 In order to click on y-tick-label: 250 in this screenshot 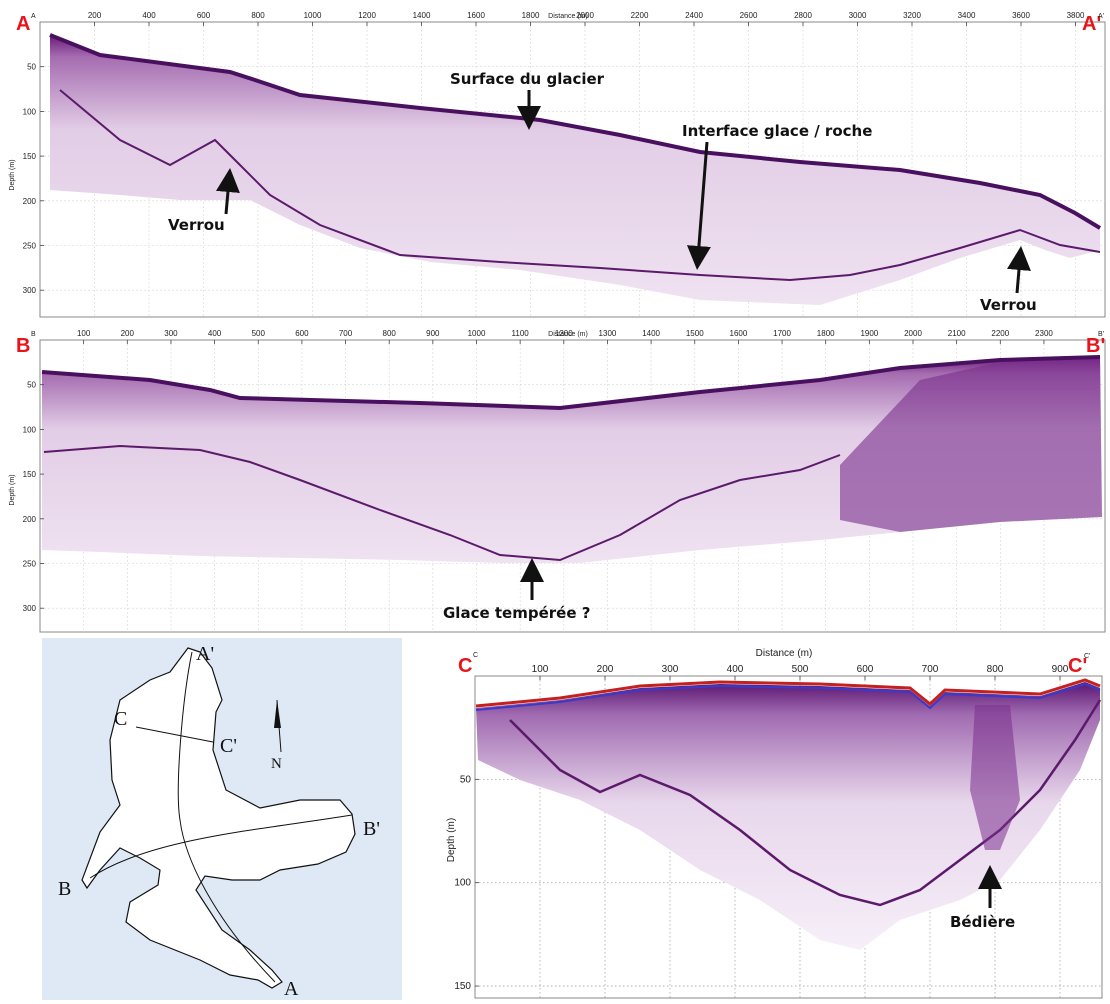, I will do `click(30, 246)`.